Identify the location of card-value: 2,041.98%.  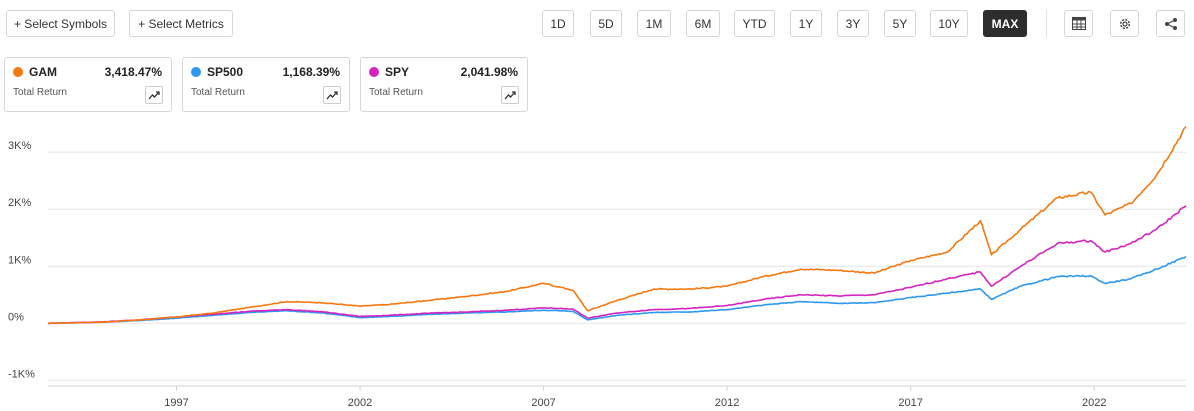
(489, 72).